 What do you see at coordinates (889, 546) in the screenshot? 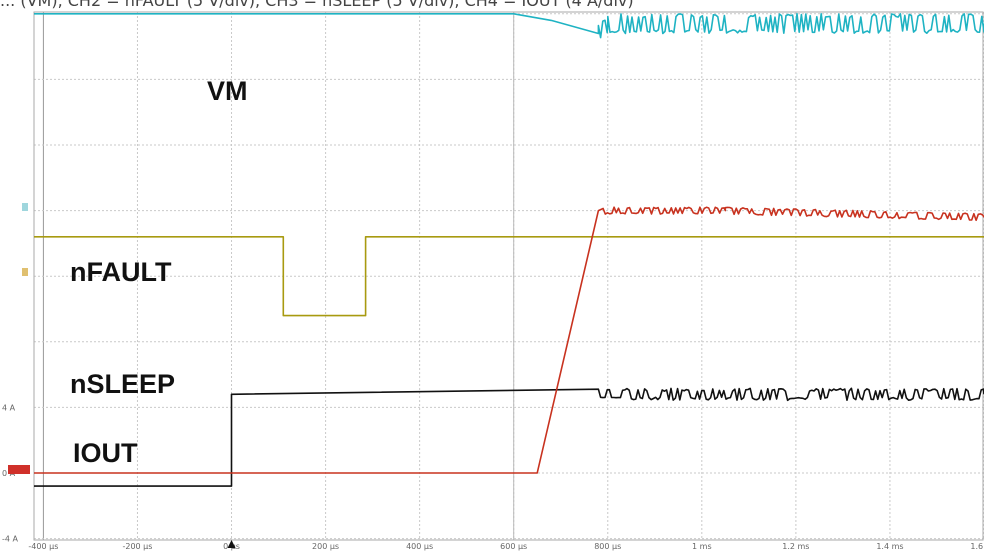
I see `x-tick-label: 1.4 ms` at bounding box center [889, 546].